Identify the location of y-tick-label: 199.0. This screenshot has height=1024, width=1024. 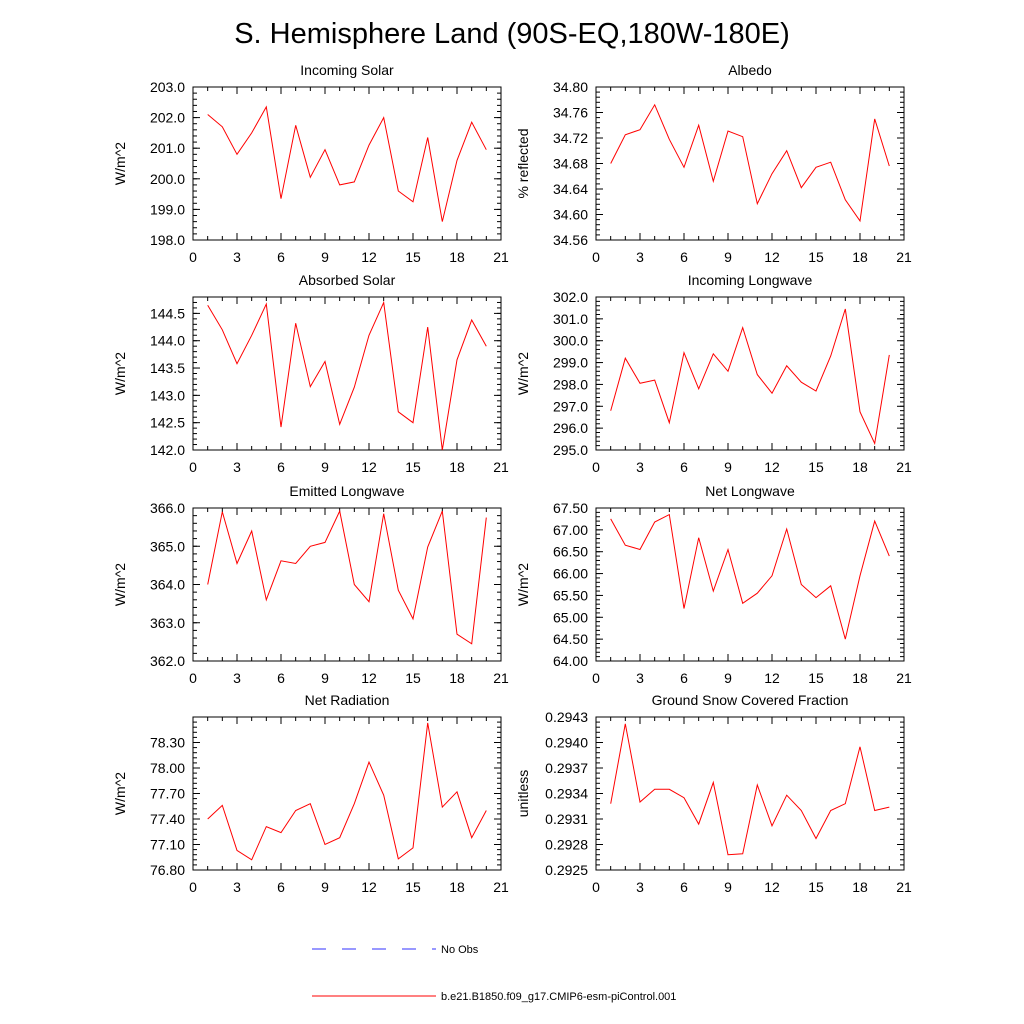
(167, 209).